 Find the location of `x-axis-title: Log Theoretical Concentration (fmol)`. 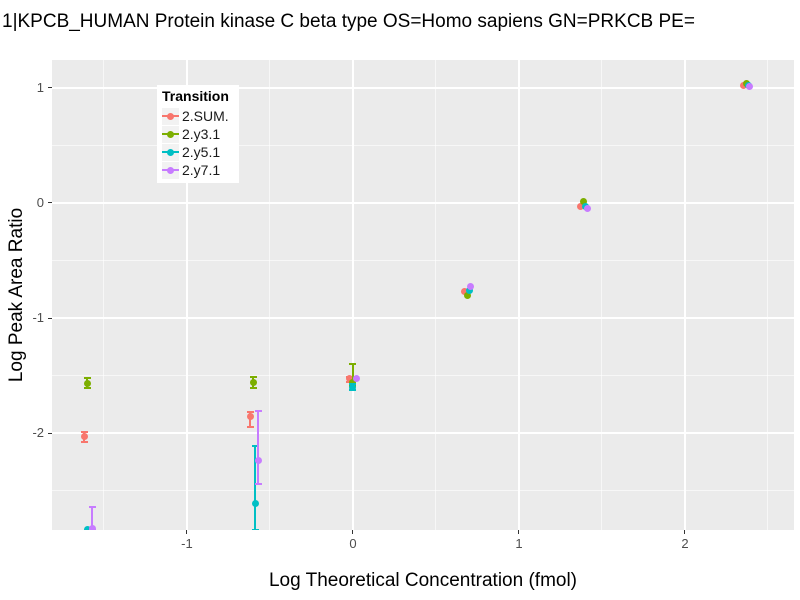

x-axis-title: Log Theoretical Concentration (fmol) is located at coordinates (423, 580).